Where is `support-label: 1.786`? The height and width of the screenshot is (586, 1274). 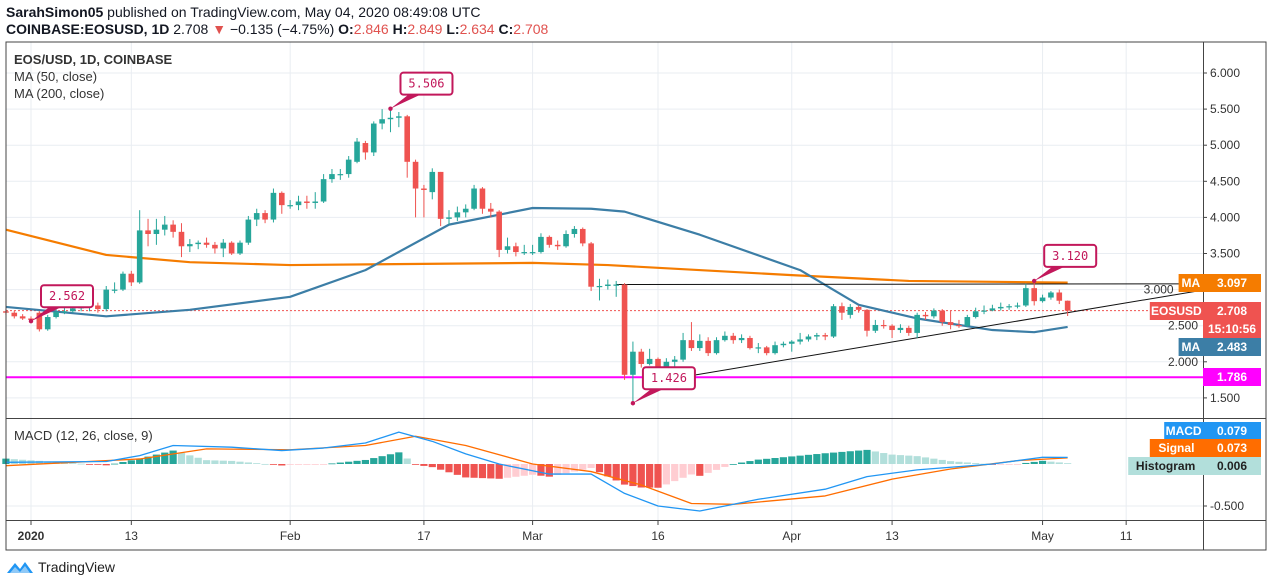
support-label: 1.786 is located at coordinates (1232, 377).